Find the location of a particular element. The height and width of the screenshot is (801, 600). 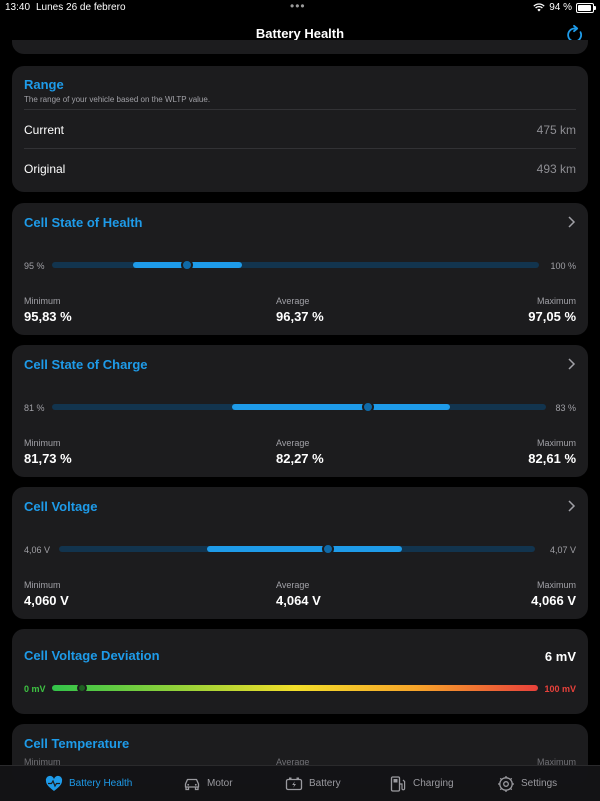

average-stat: Average 82,27 % is located at coordinates (300, 452).